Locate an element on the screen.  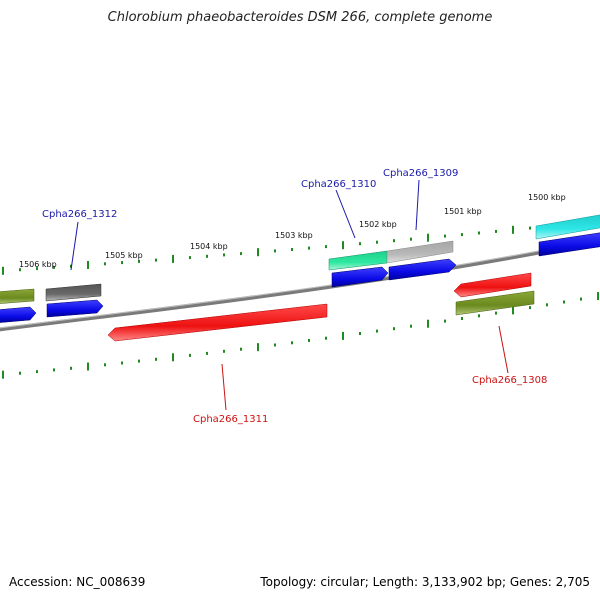
gene-blue-mid-a is located at coordinates (360, 277).